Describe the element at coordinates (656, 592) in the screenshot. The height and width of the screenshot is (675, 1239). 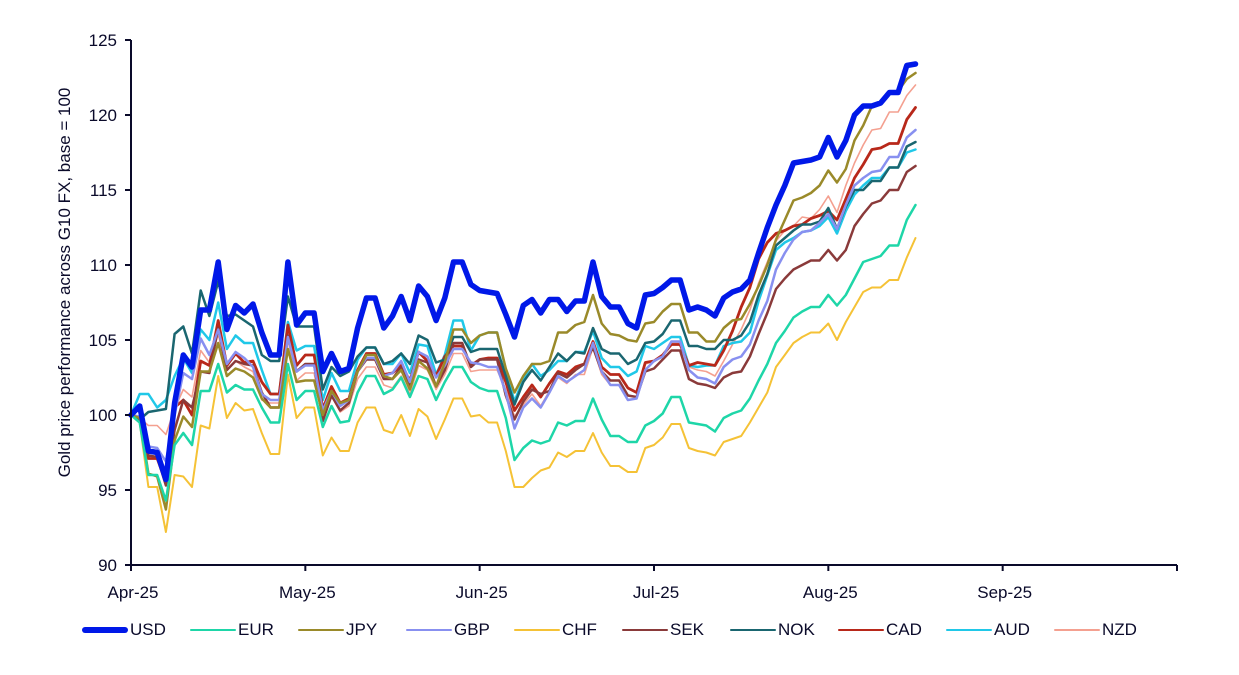
I see `x-tick-label: Jul-25` at that location.